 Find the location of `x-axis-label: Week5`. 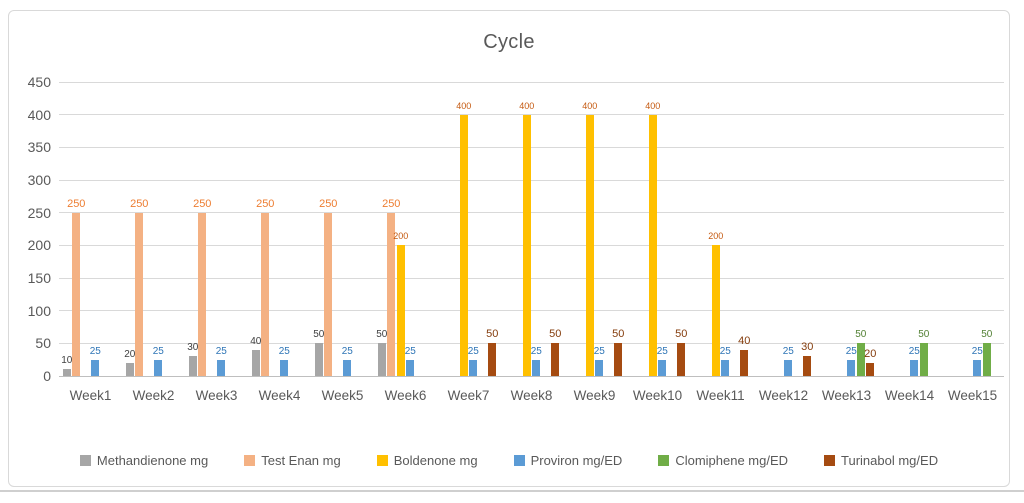

x-axis-label: Week5 is located at coordinates (342, 395).